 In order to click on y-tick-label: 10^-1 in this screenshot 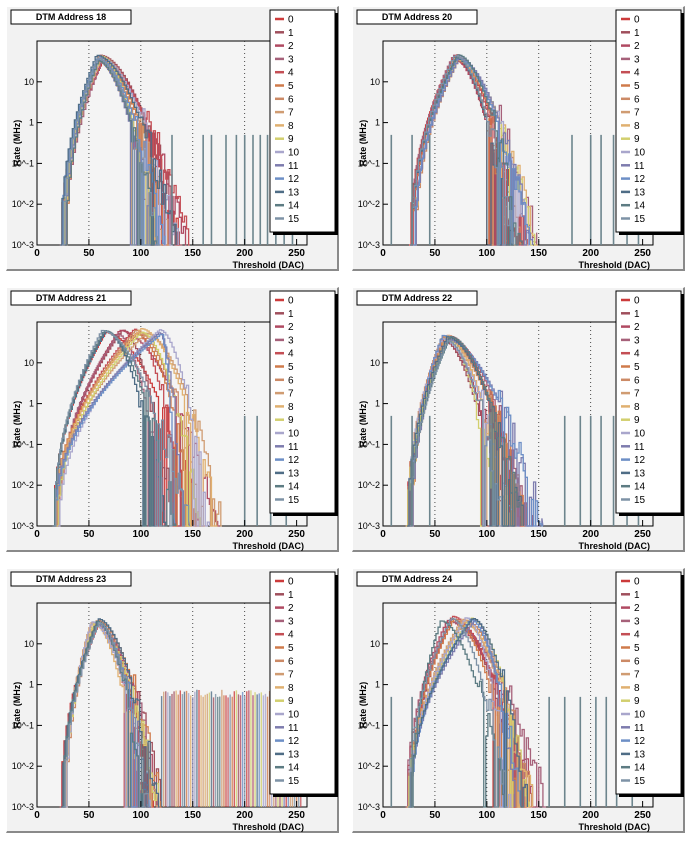, I will do `click(369, 444)`.